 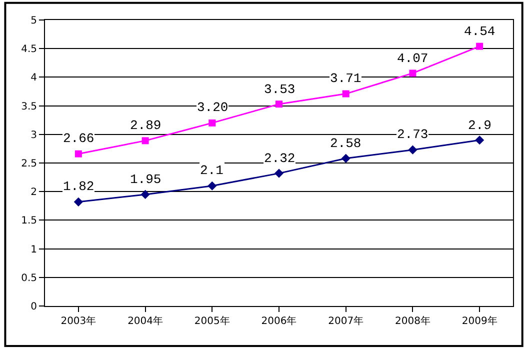 I want to click on data-label: 1.82, so click(x=78, y=186).